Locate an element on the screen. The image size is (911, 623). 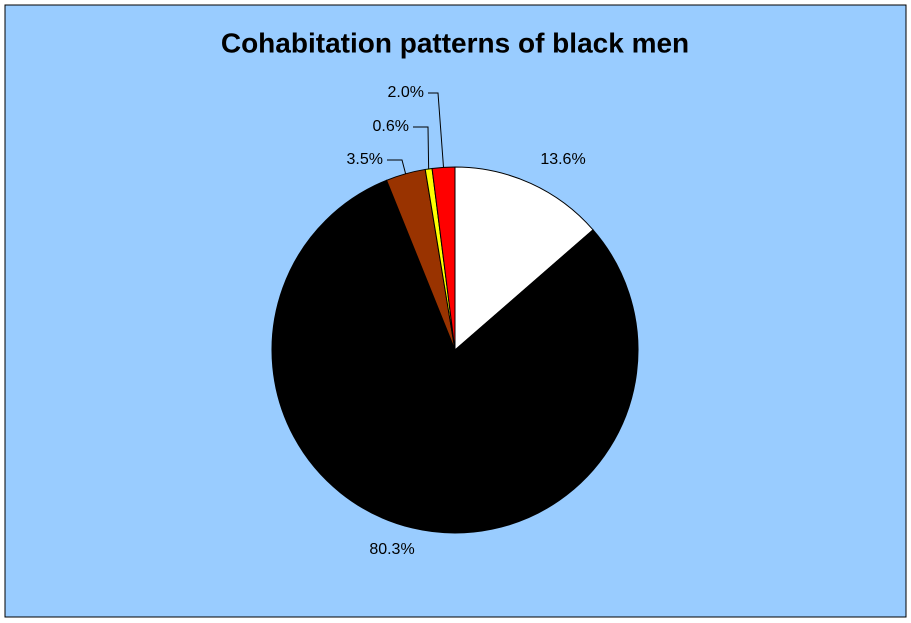
data-label: 13.6% is located at coordinates (562, 159).